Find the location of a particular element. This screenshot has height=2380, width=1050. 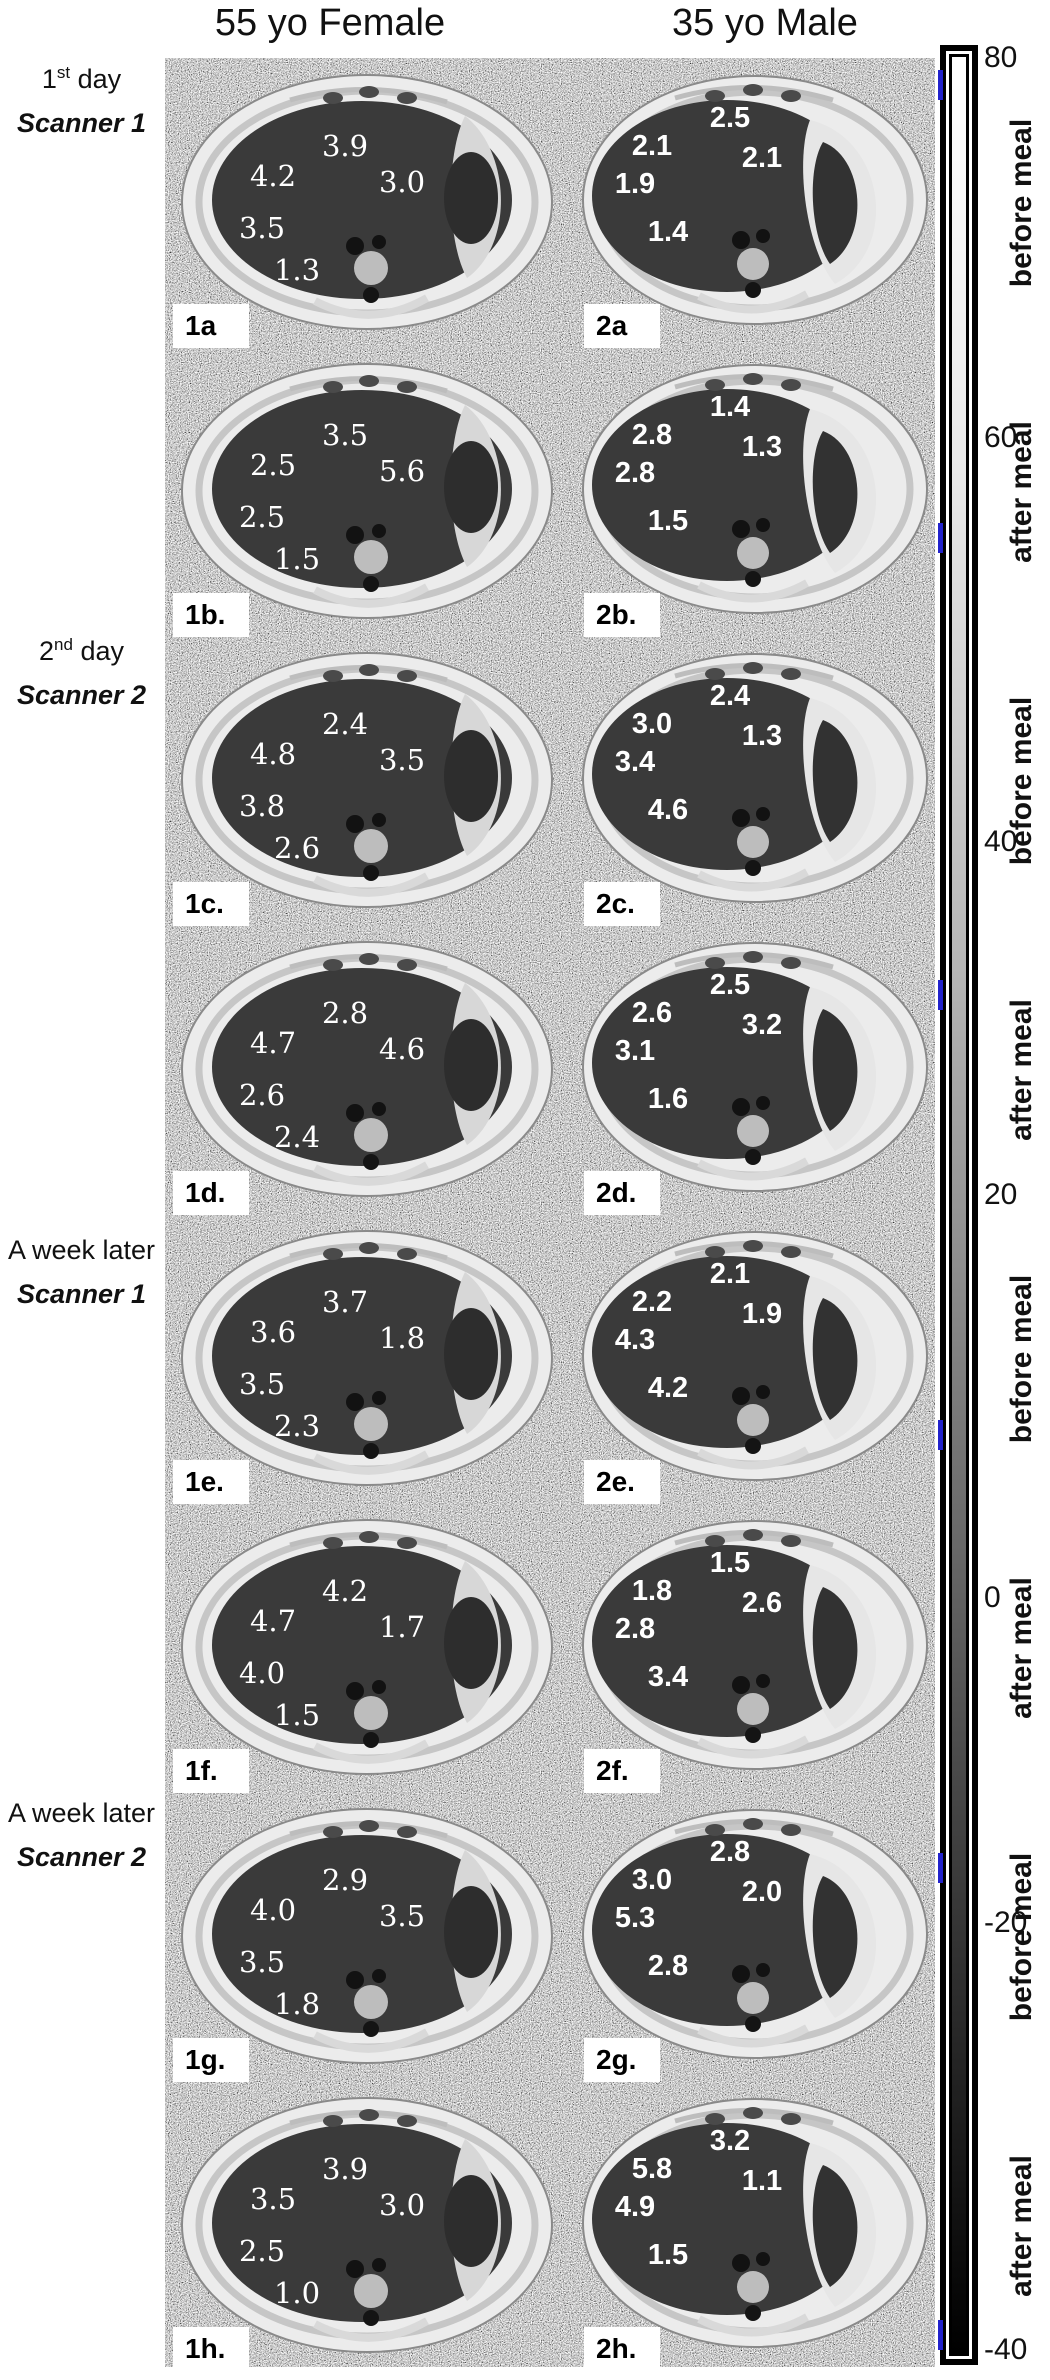

panel-label: 2a is located at coordinates (622, 326).